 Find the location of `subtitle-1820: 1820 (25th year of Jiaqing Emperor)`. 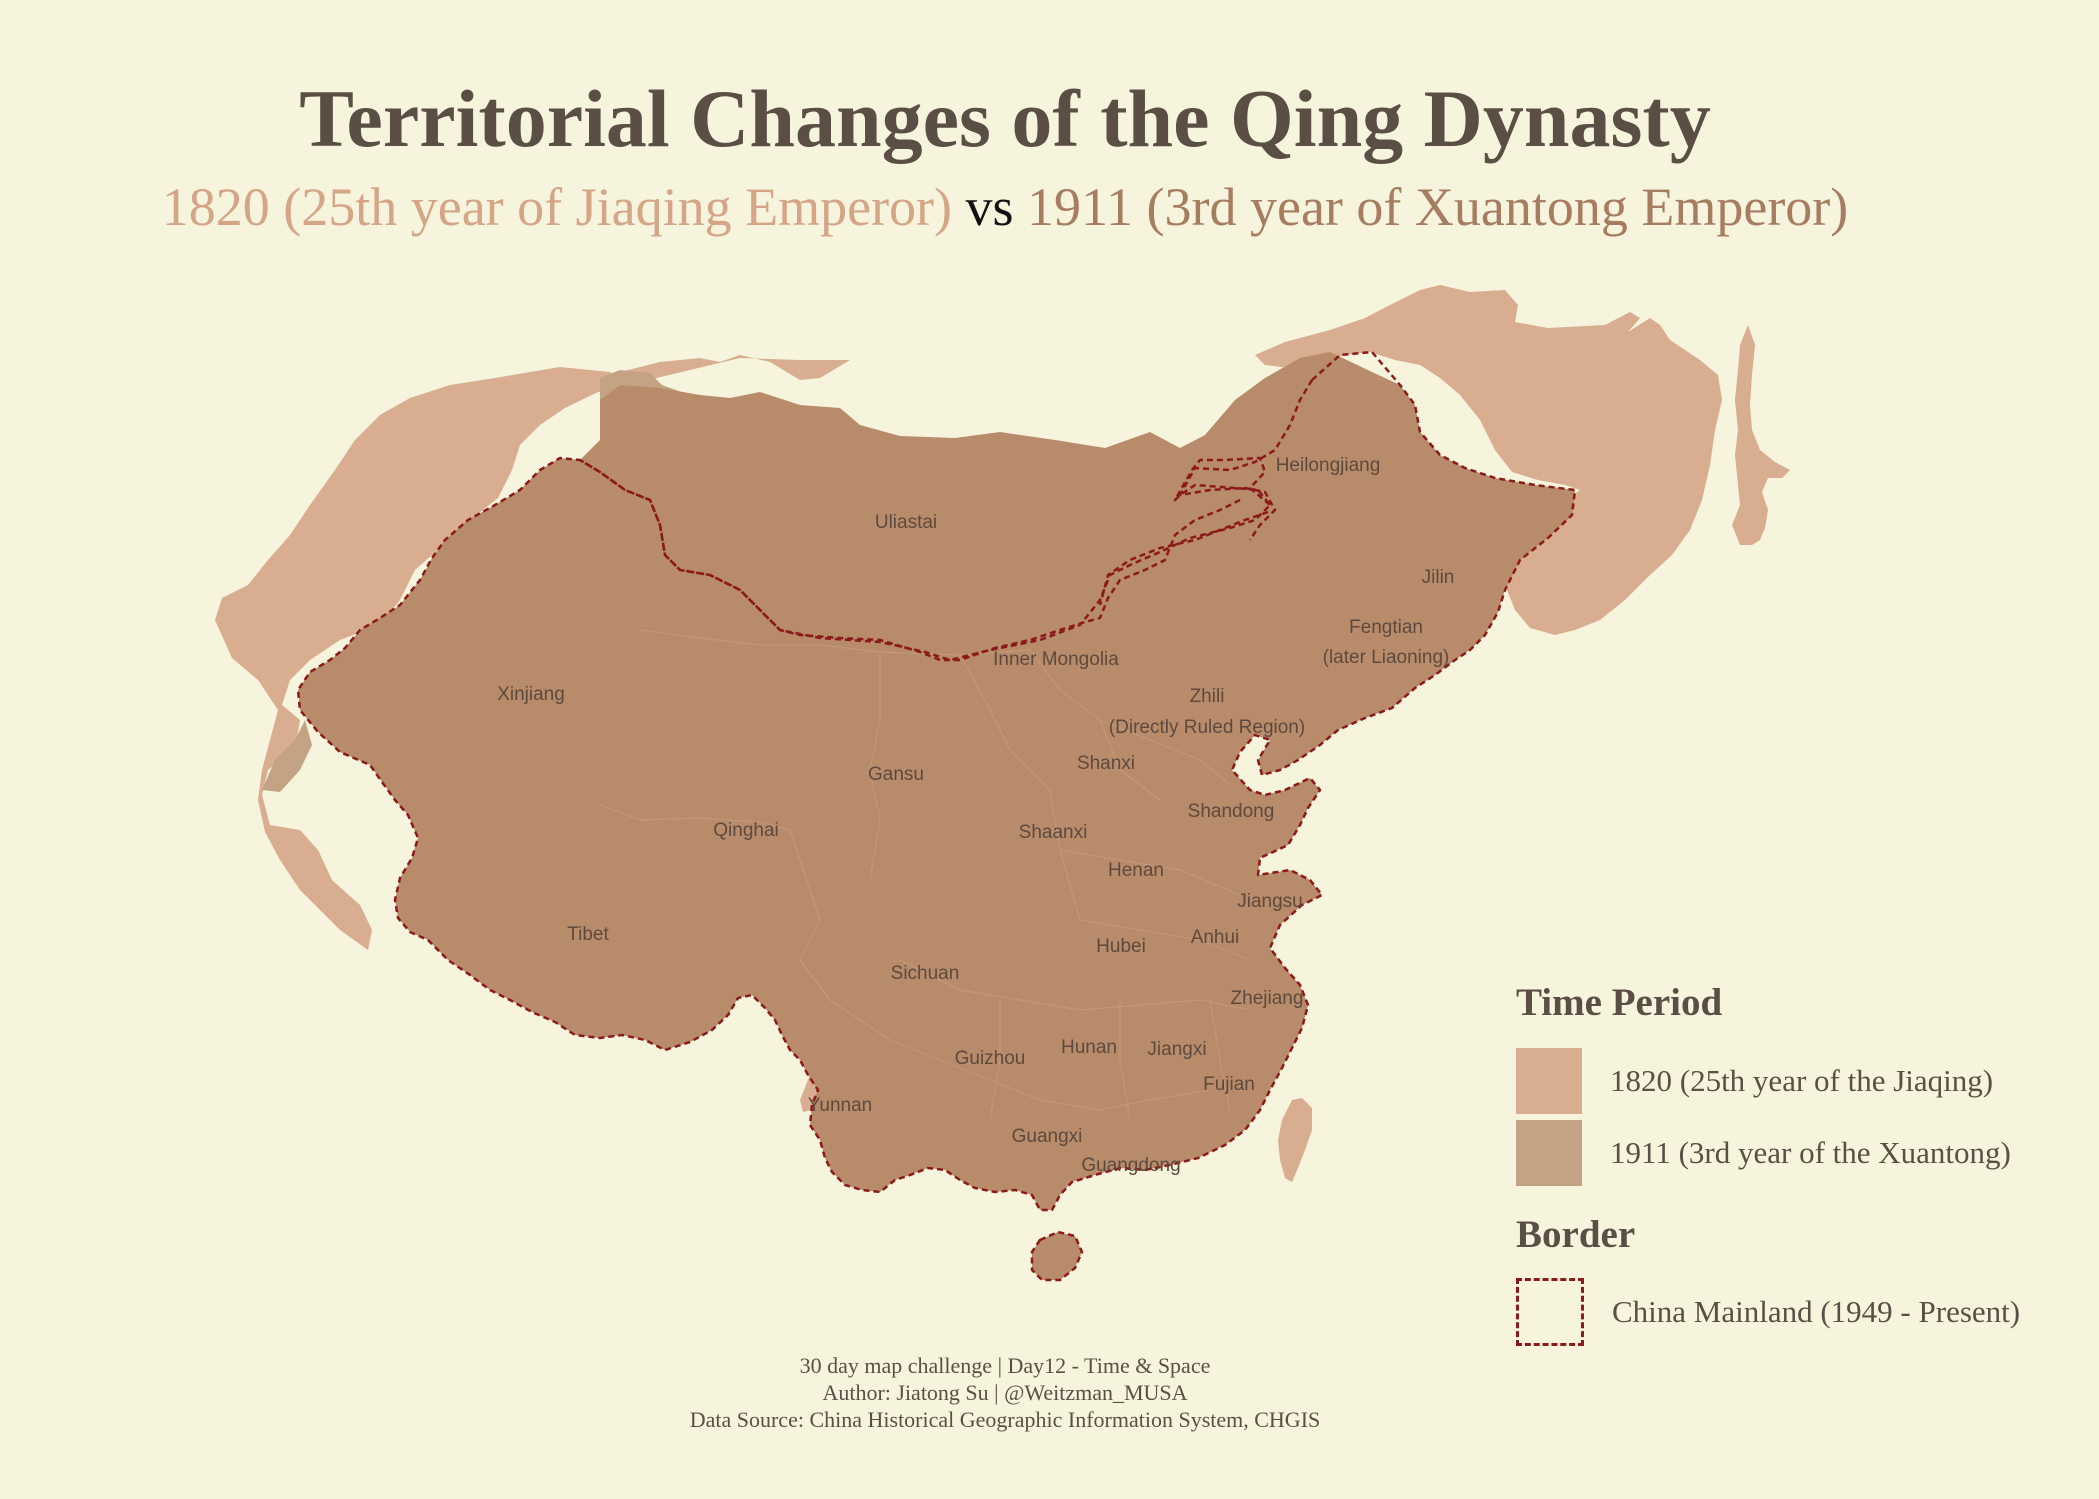

subtitle-1820: 1820 (25th year of Jiaqing Emperor) is located at coordinates (557, 207).